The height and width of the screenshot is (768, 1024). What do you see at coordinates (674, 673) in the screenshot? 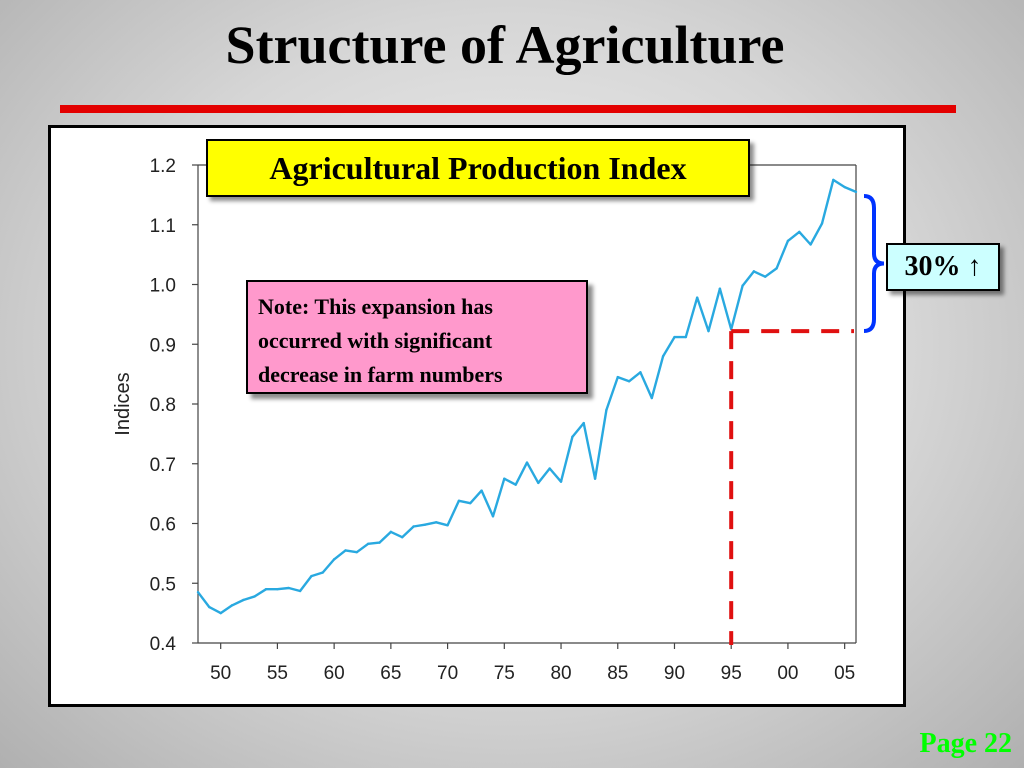
I see `x-tick-label: 90` at bounding box center [674, 673].